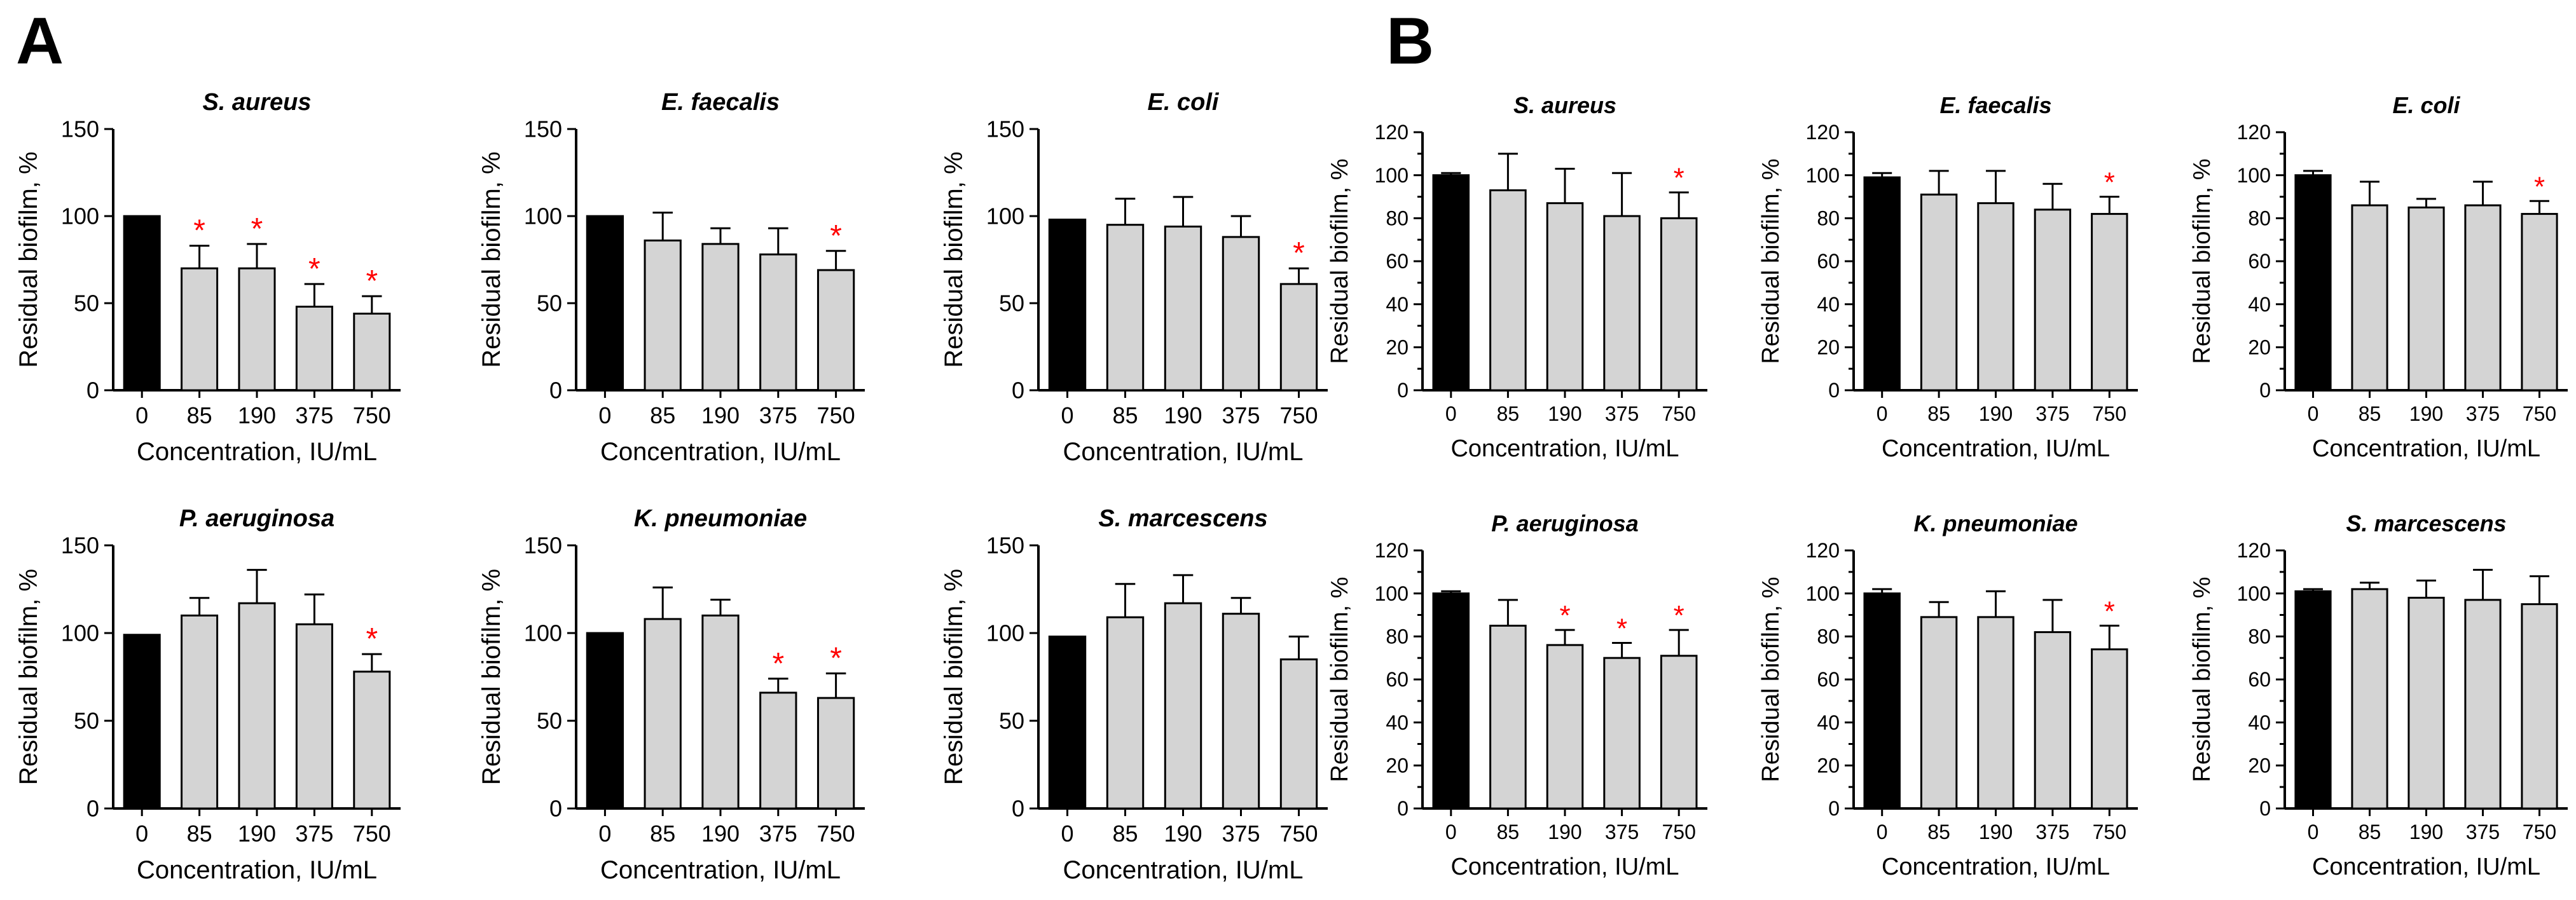 This screenshot has width=2576, height=900. What do you see at coordinates (1184, 102) in the screenshot?
I see `chart-title: E. coli` at bounding box center [1184, 102].